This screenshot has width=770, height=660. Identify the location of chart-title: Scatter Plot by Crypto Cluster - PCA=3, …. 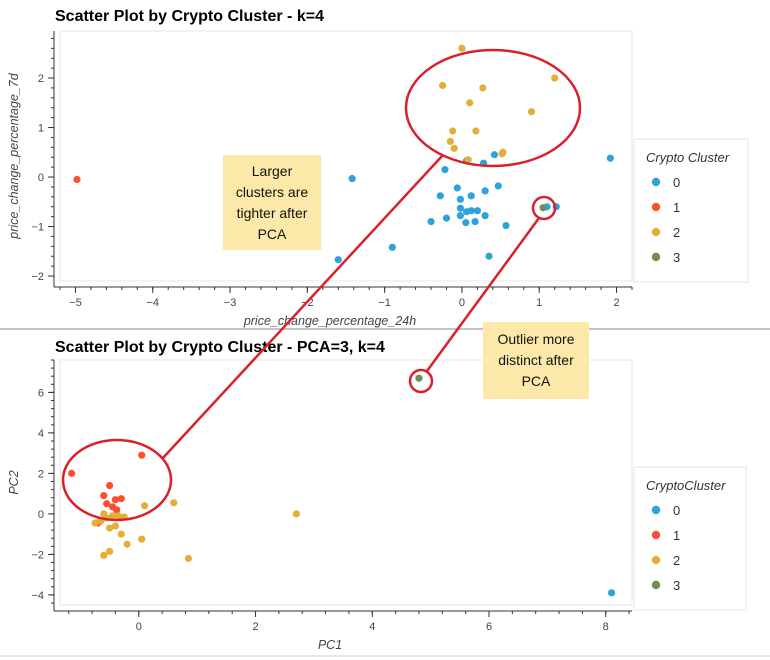
(220, 347).